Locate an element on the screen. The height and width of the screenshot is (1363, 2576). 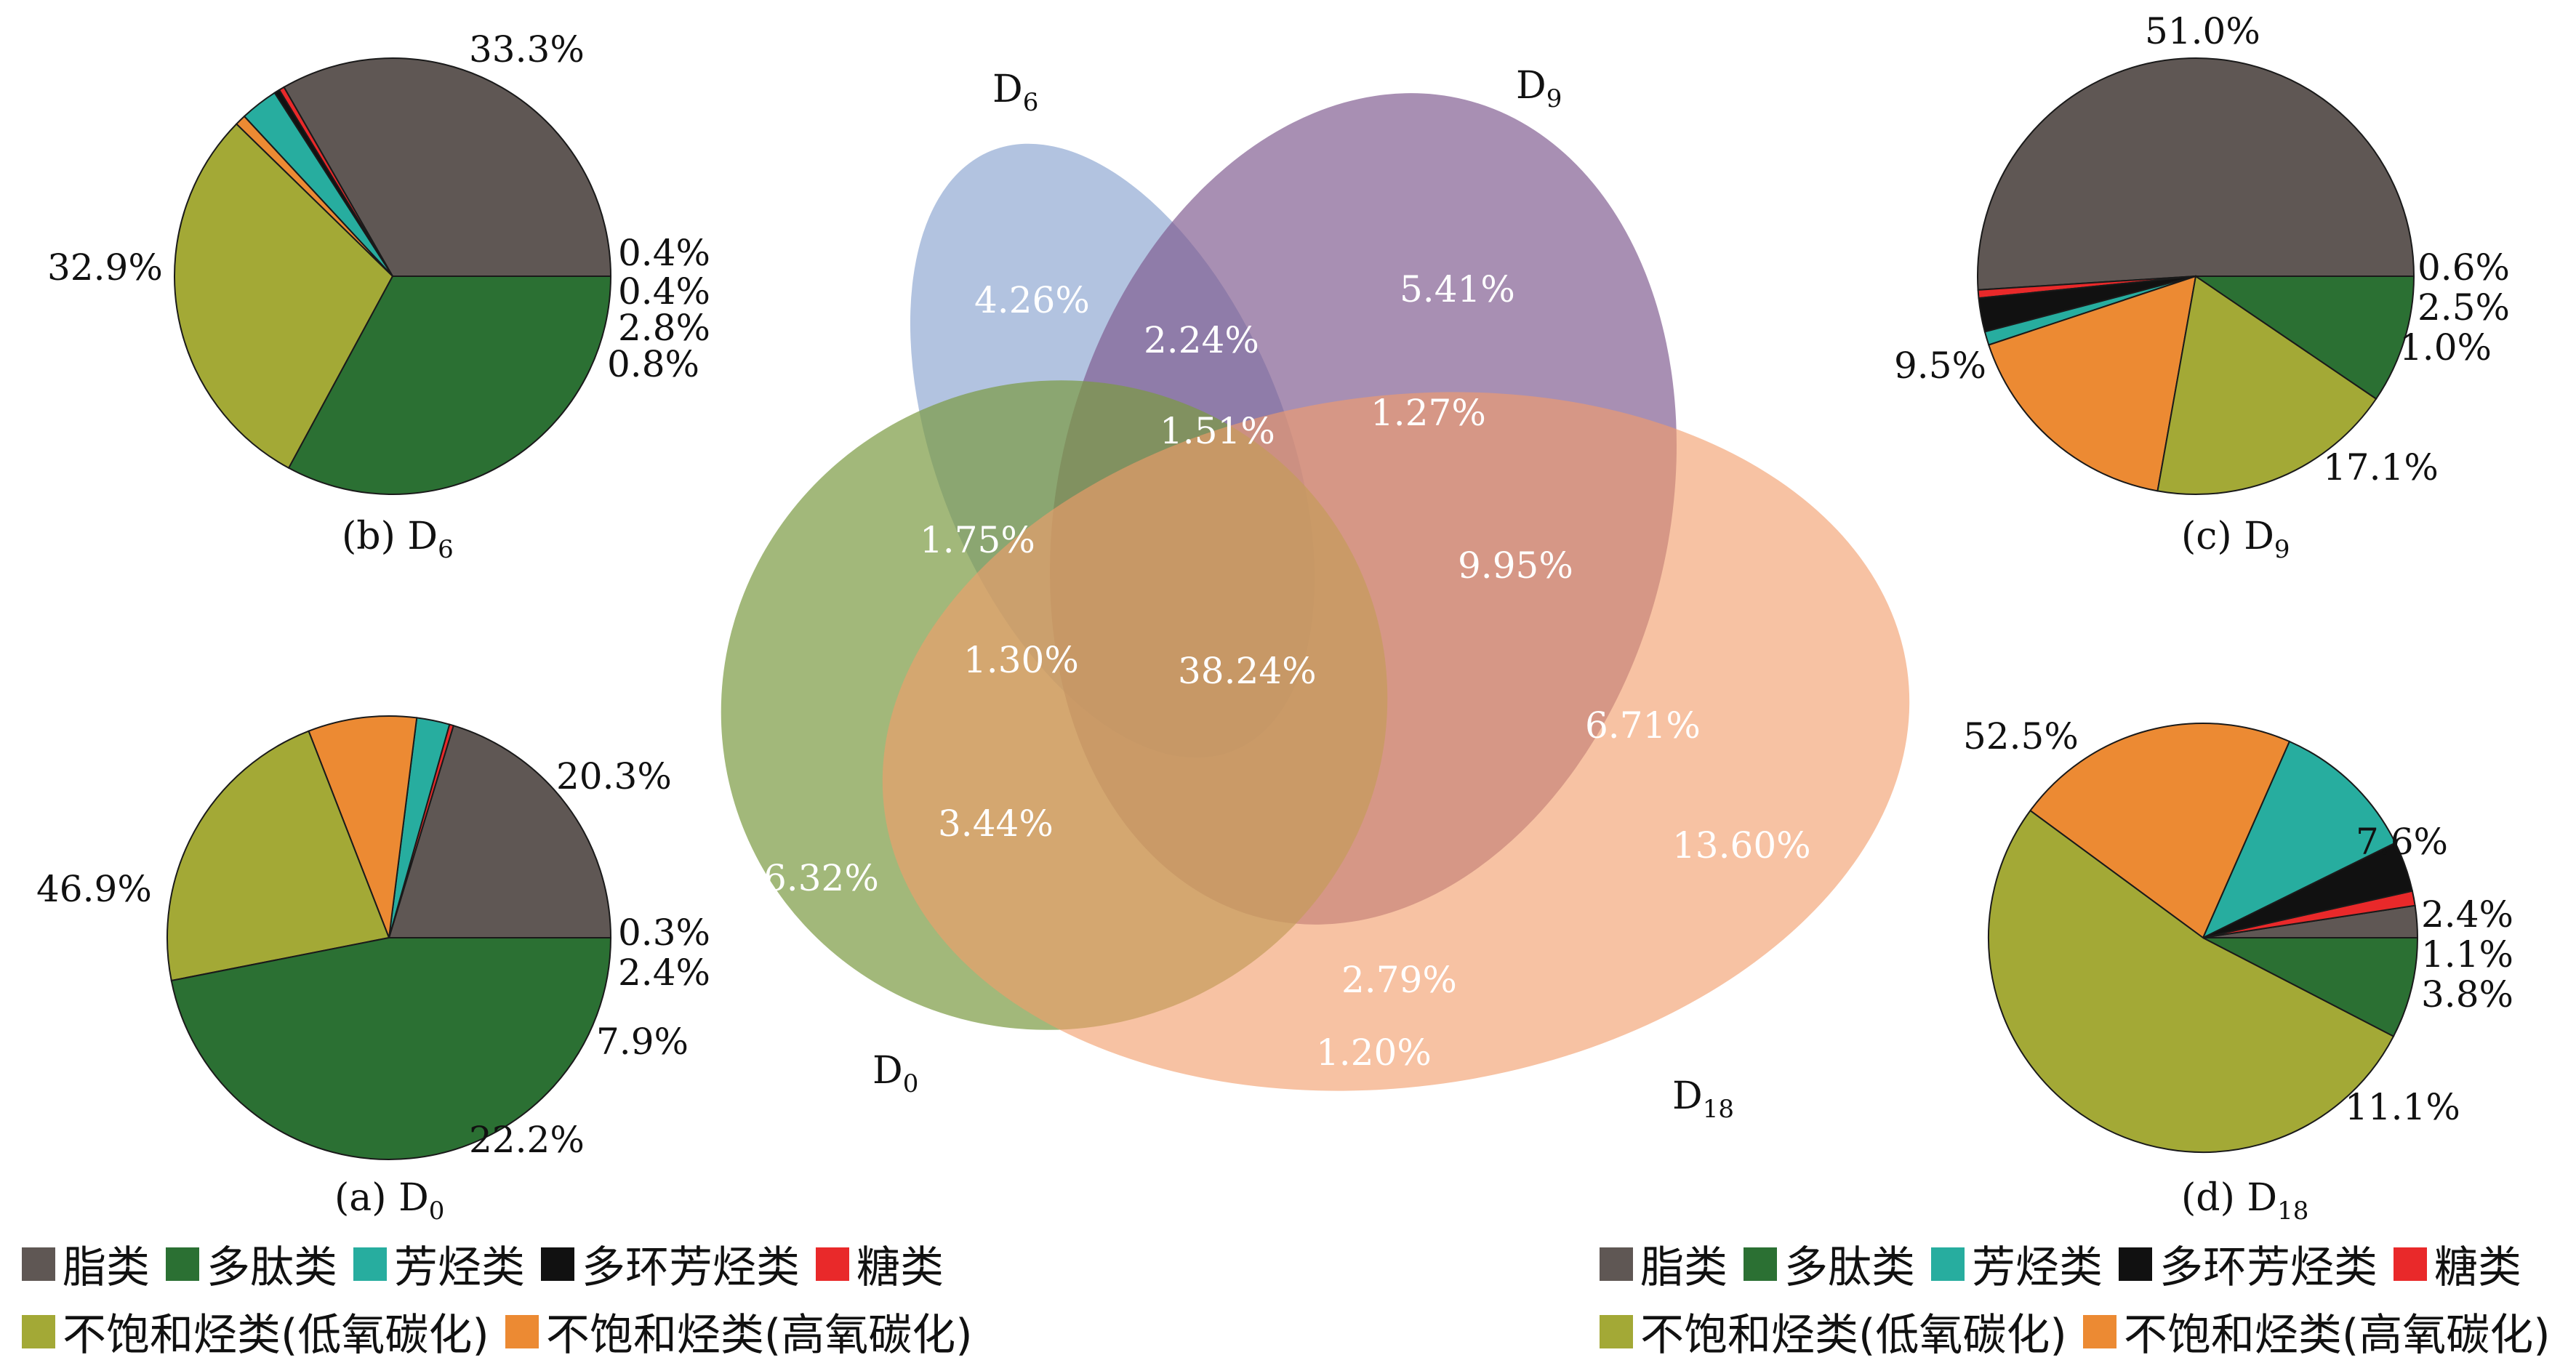
pie-d0-label: 2.4% is located at coordinates (664, 973).